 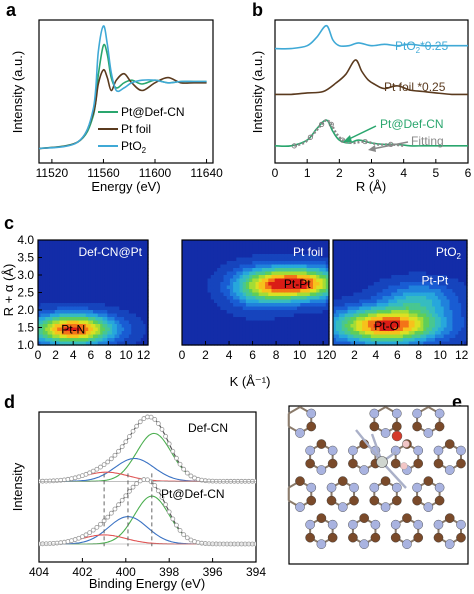 What do you see at coordinates (331, 500) in the screenshot?
I see `carbon-atom` at bounding box center [331, 500].